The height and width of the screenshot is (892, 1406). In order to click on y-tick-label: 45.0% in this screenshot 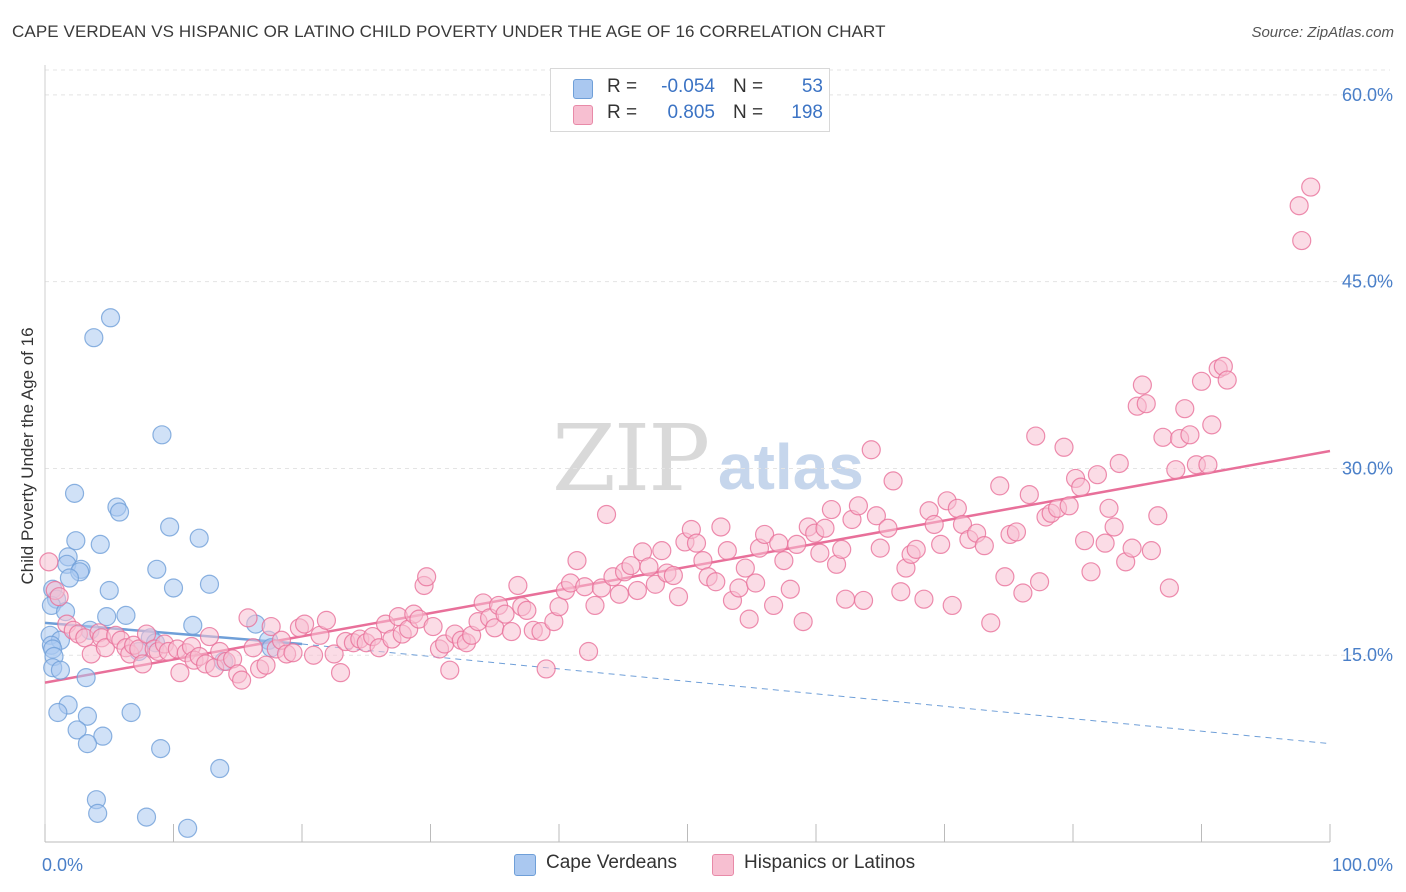, I will do `click(1367, 282)`.